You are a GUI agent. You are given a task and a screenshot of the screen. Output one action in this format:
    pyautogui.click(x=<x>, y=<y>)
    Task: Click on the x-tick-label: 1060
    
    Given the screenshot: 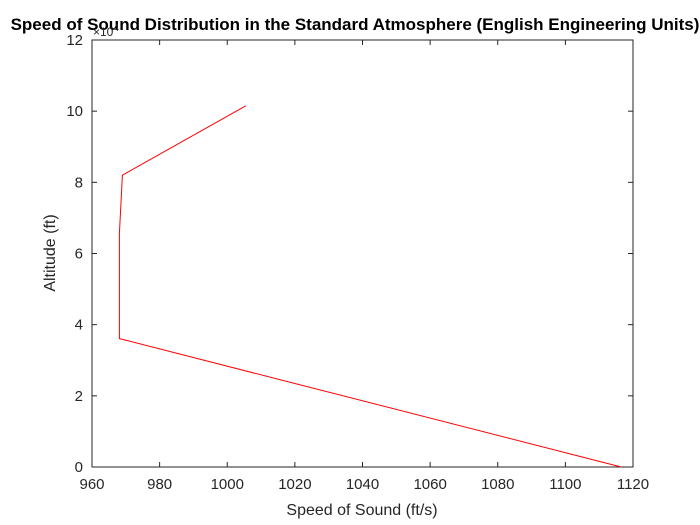 What is the action you would take?
    pyautogui.click(x=429, y=484)
    